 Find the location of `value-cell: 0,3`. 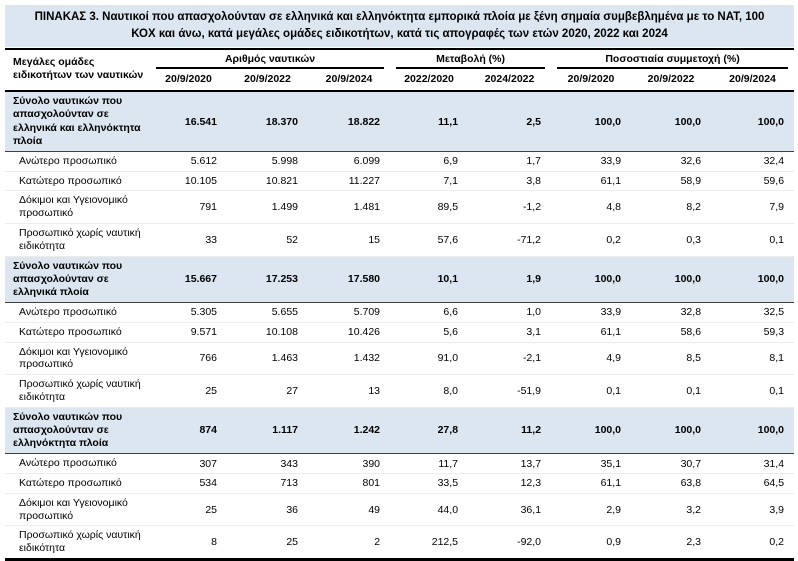

value-cell: 0,3 is located at coordinates (694, 239).